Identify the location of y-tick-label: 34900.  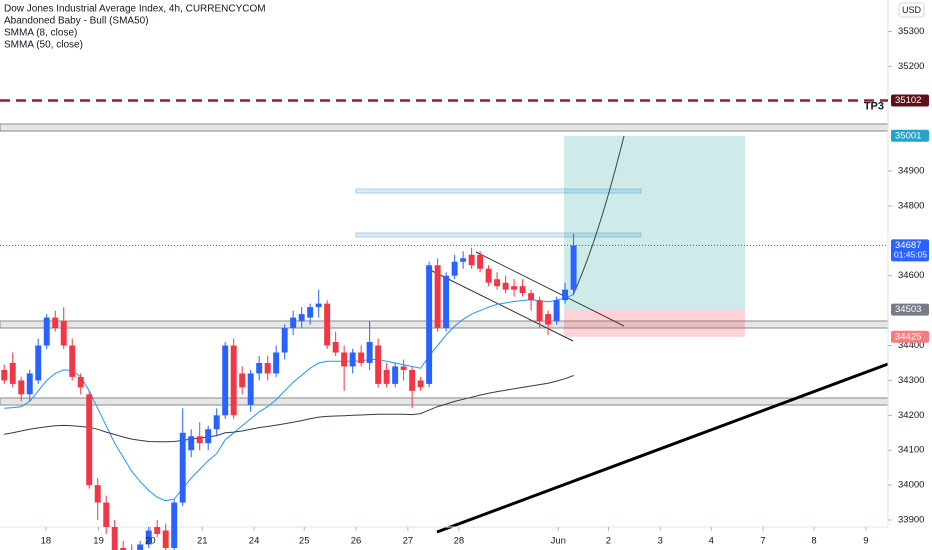
(911, 171).